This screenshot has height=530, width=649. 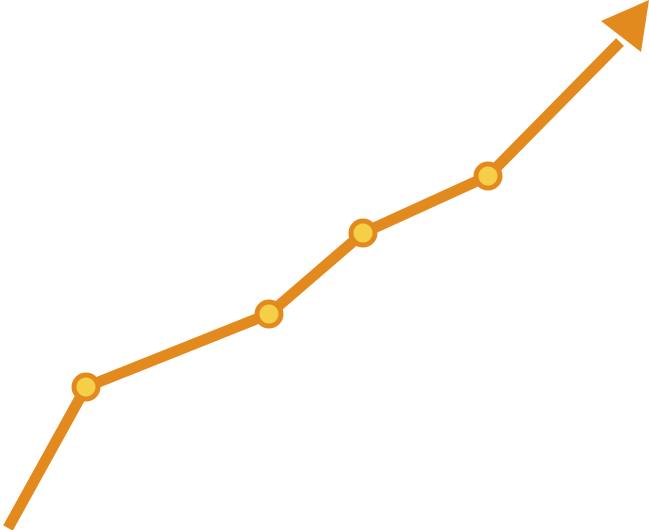 What do you see at coordinates (625, 26) in the screenshot?
I see `arrowhead-icon` at bounding box center [625, 26].